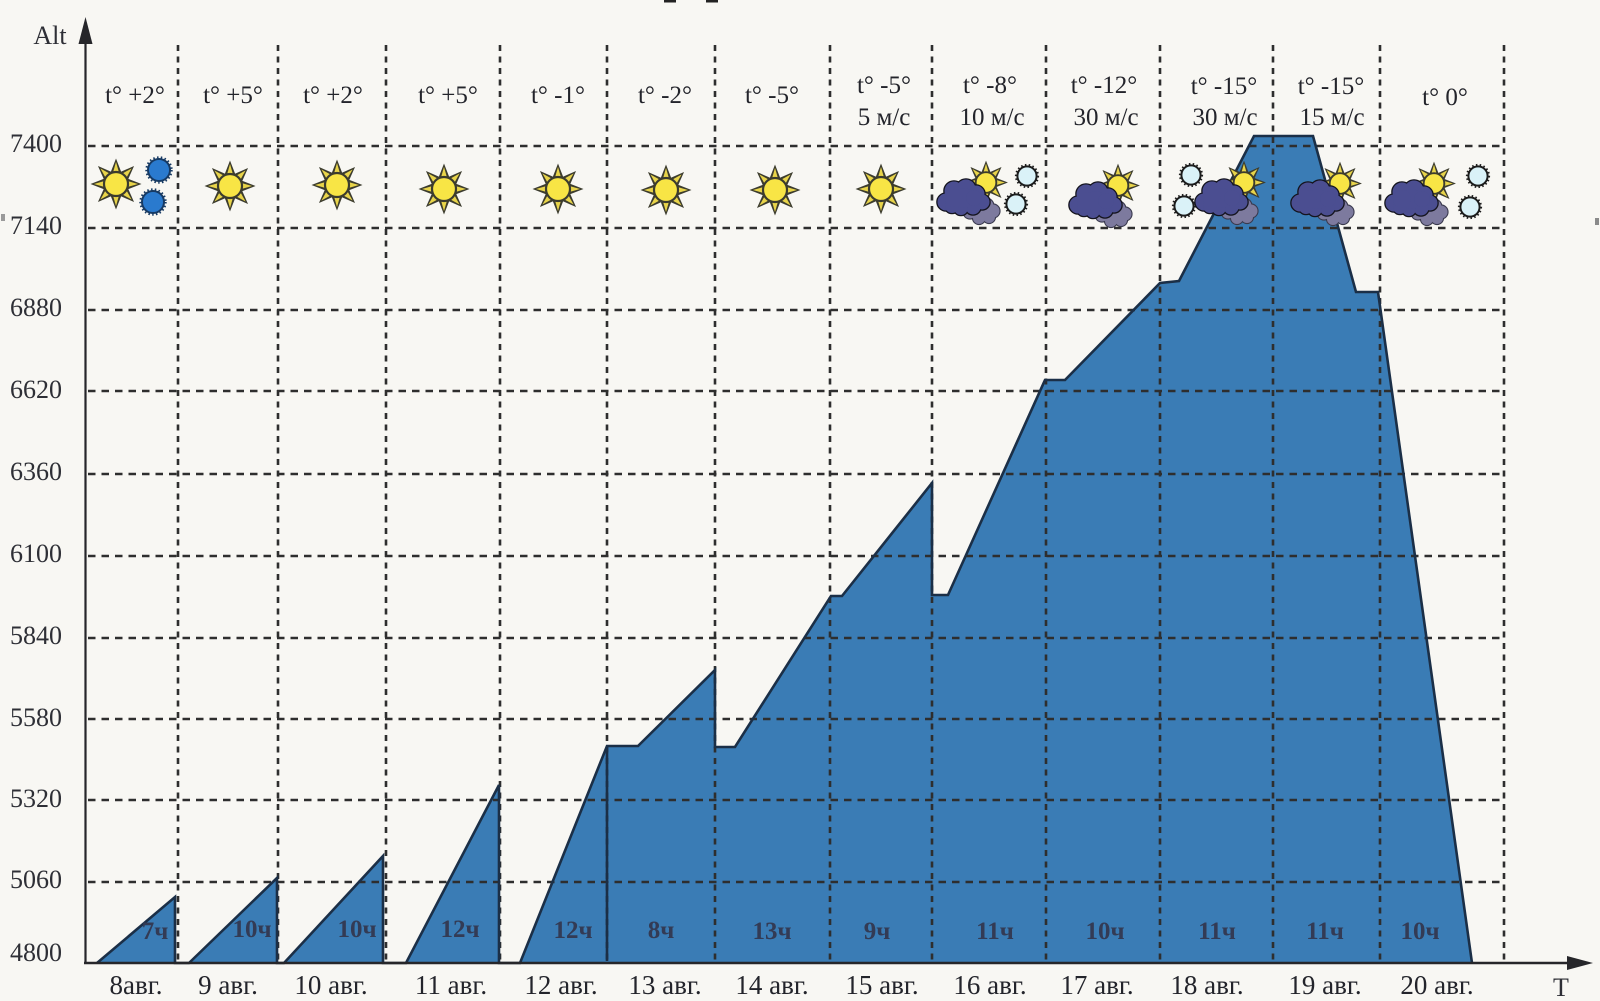 This screenshot has width=1600, height=1001. Describe the element at coordinates (881, 985) in the screenshot. I see `svg-text: 15 авг.` at that location.